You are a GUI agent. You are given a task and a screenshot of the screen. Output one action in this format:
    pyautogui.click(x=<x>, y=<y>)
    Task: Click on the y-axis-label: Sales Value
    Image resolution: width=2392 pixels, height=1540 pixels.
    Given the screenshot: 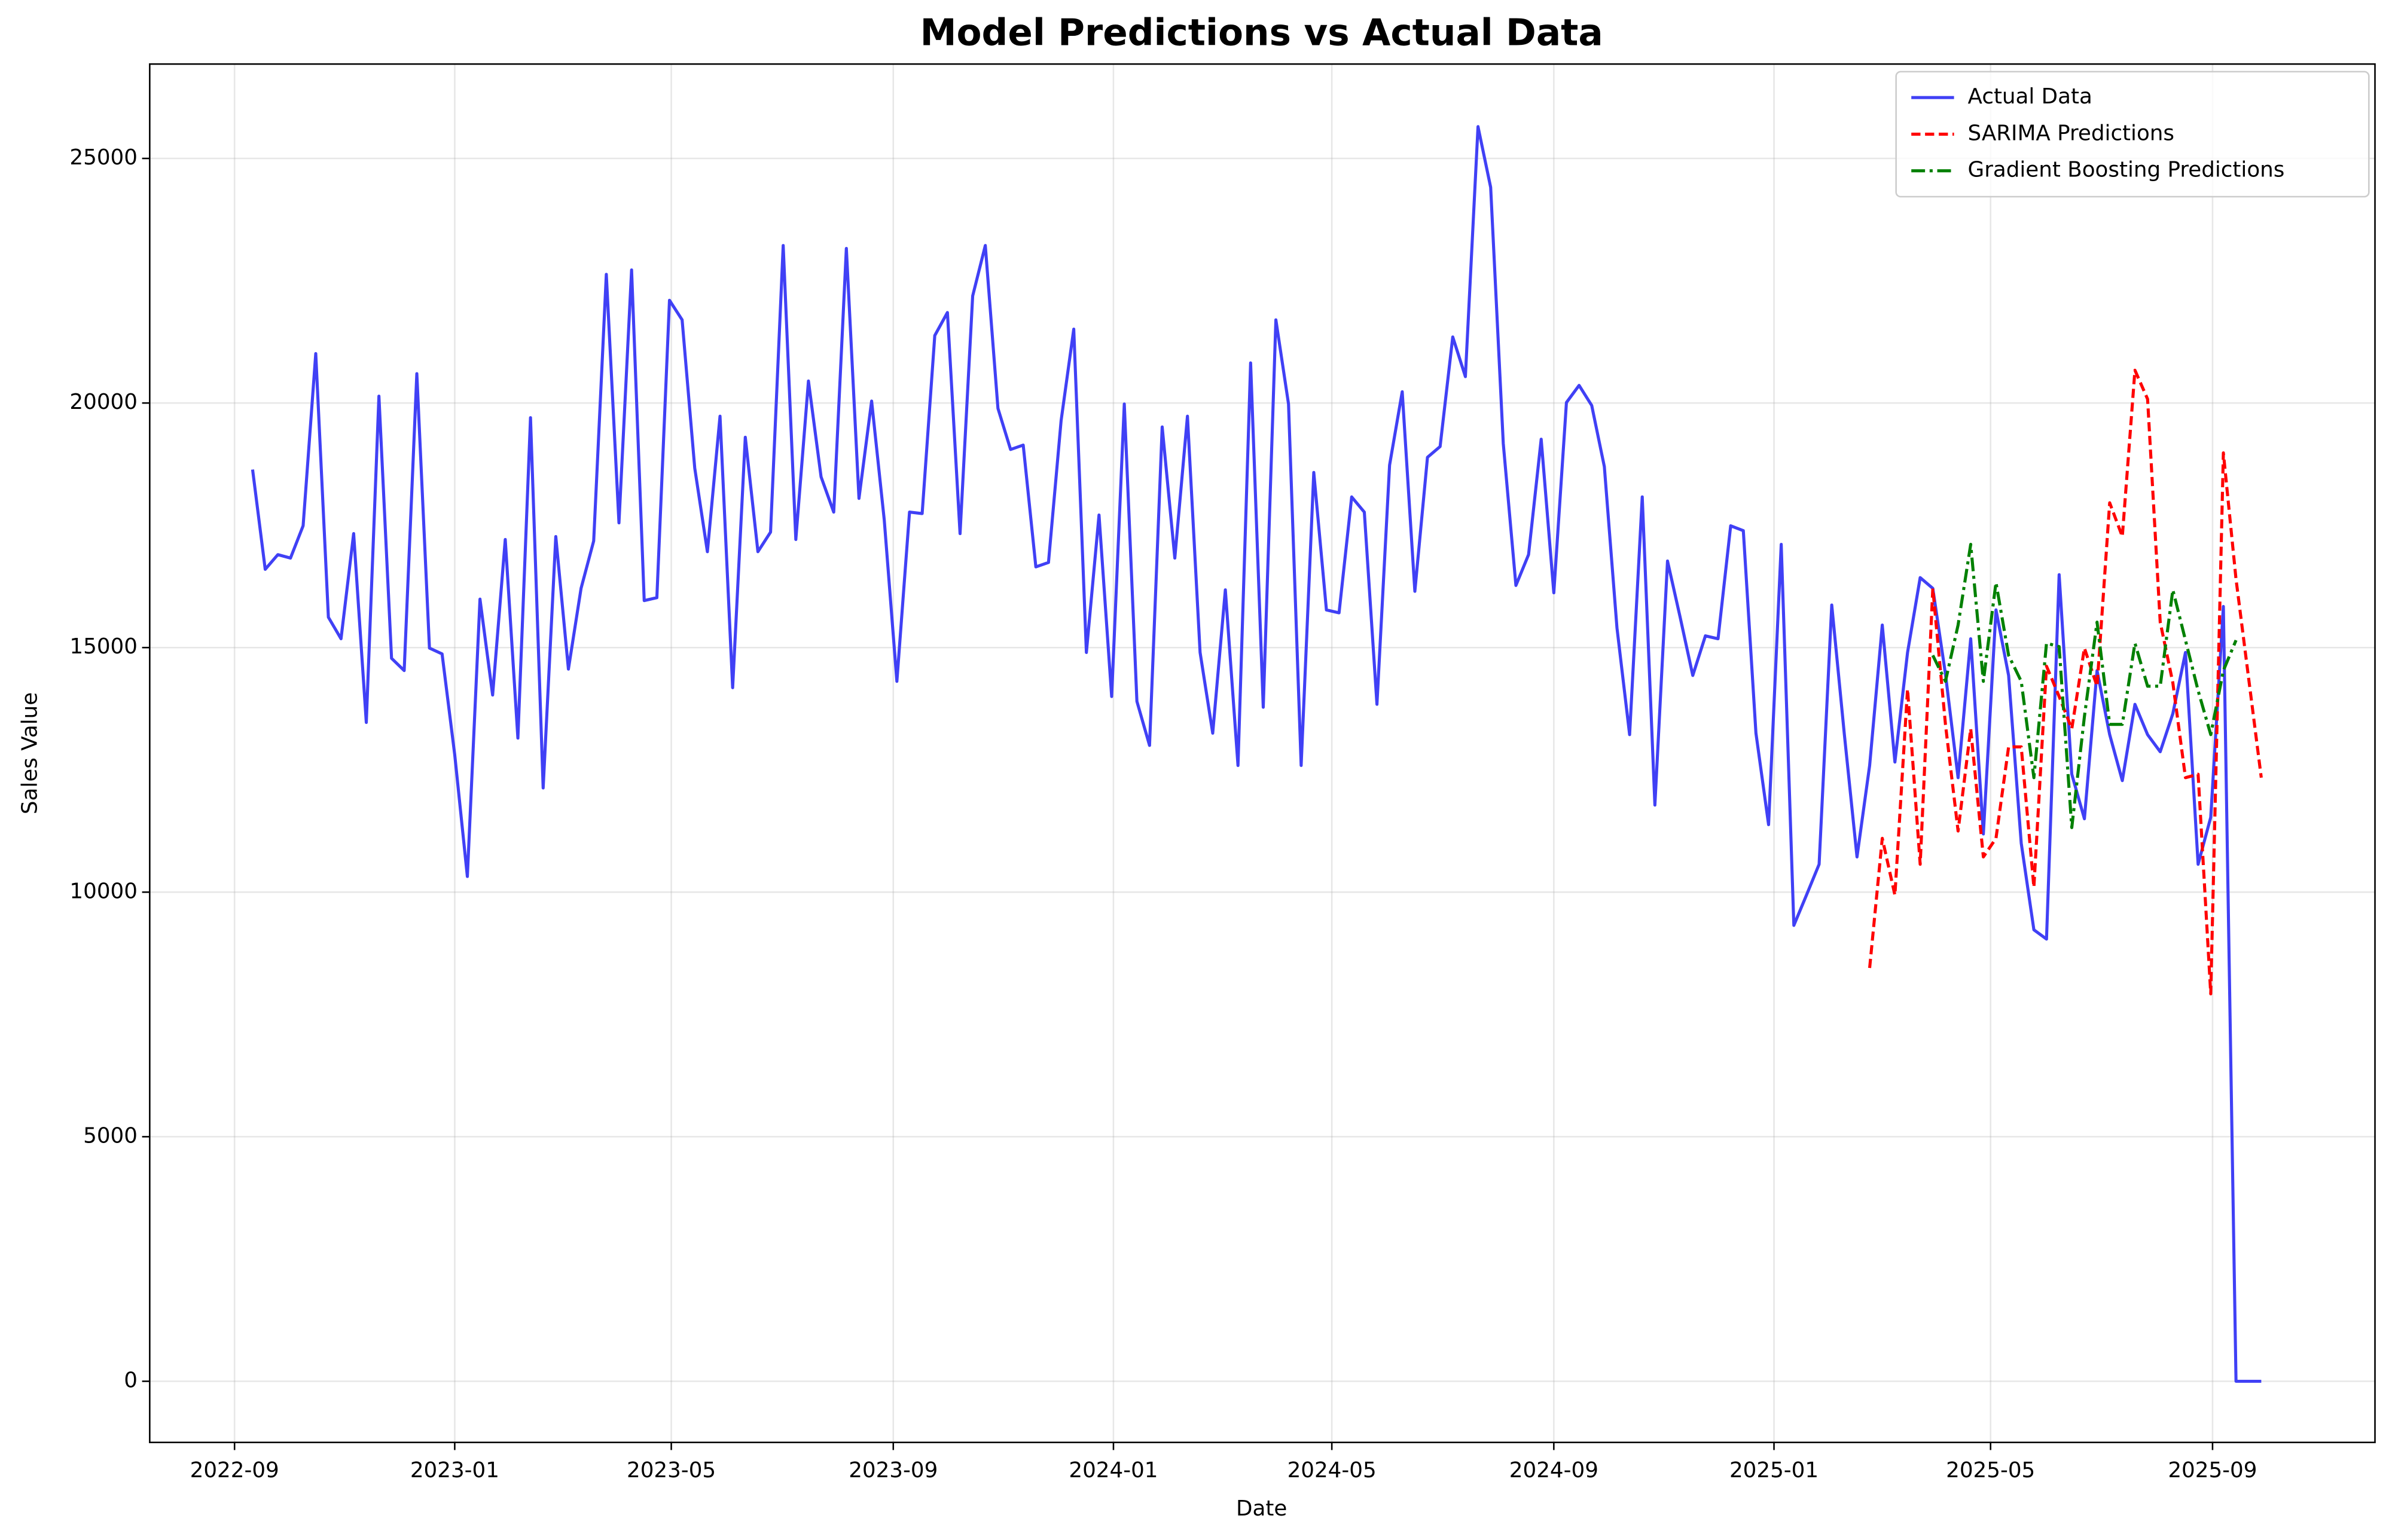 What is the action you would take?
    pyautogui.click(x=29, y=753)
    